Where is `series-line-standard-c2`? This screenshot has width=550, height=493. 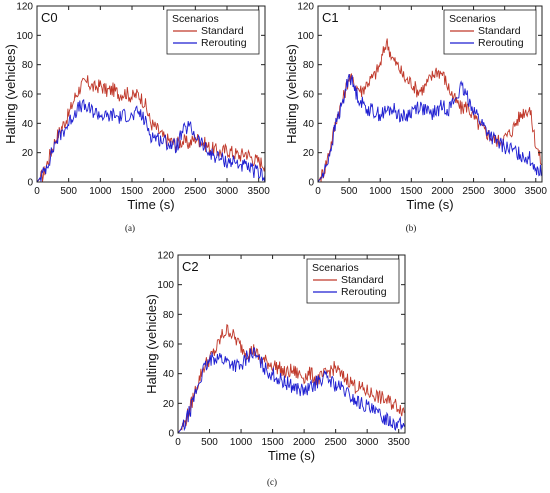
series-line-standard-c2 is located at coordinates (291, 379).